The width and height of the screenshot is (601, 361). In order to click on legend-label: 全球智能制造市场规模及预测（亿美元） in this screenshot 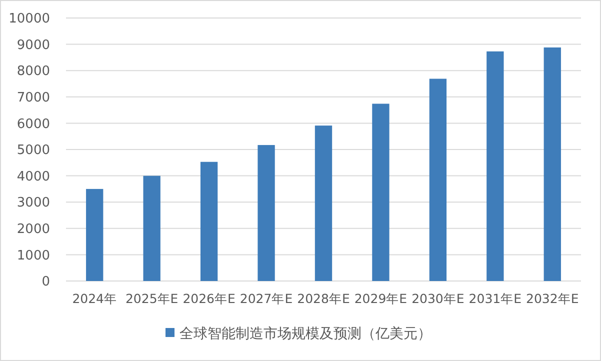, I will do `click(306, 334)`.